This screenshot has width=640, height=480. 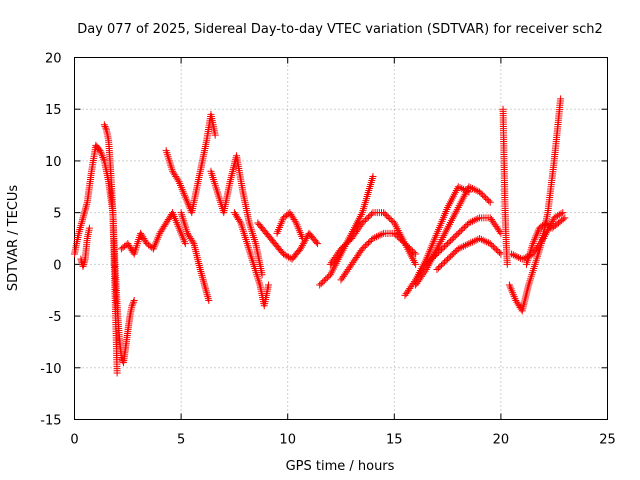 What do you see at coordinates (55, 317) in the screenshot?
I see `y-tick-label: -5` at bounding box center [55, 317].